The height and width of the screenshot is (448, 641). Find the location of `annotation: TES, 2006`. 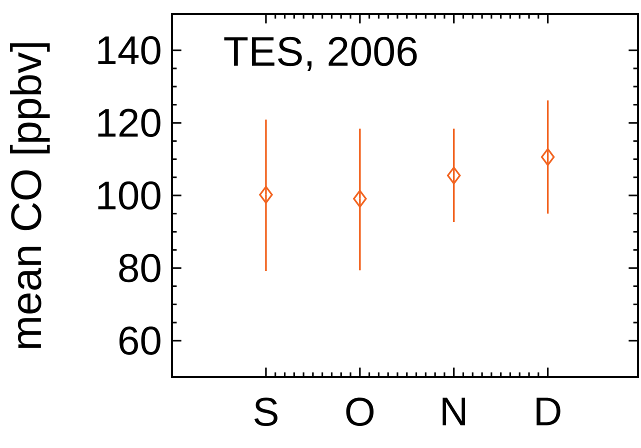

annotation: TES, 2006 is located at coordinates (320, 53).